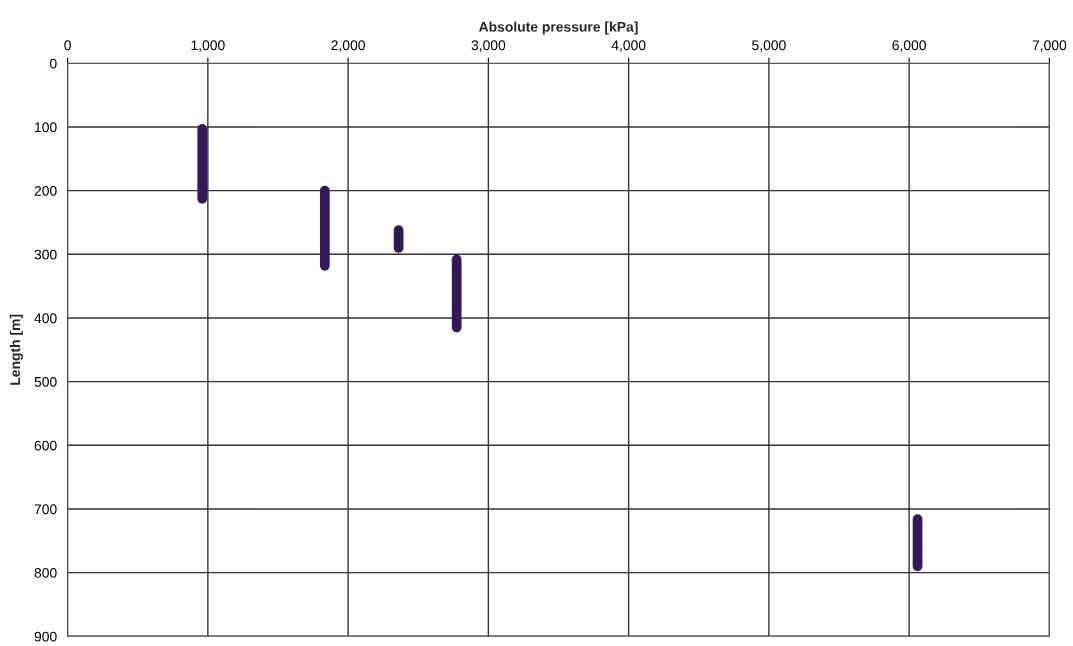  I want to click on y-tick-label: 0, so click(53, 63).